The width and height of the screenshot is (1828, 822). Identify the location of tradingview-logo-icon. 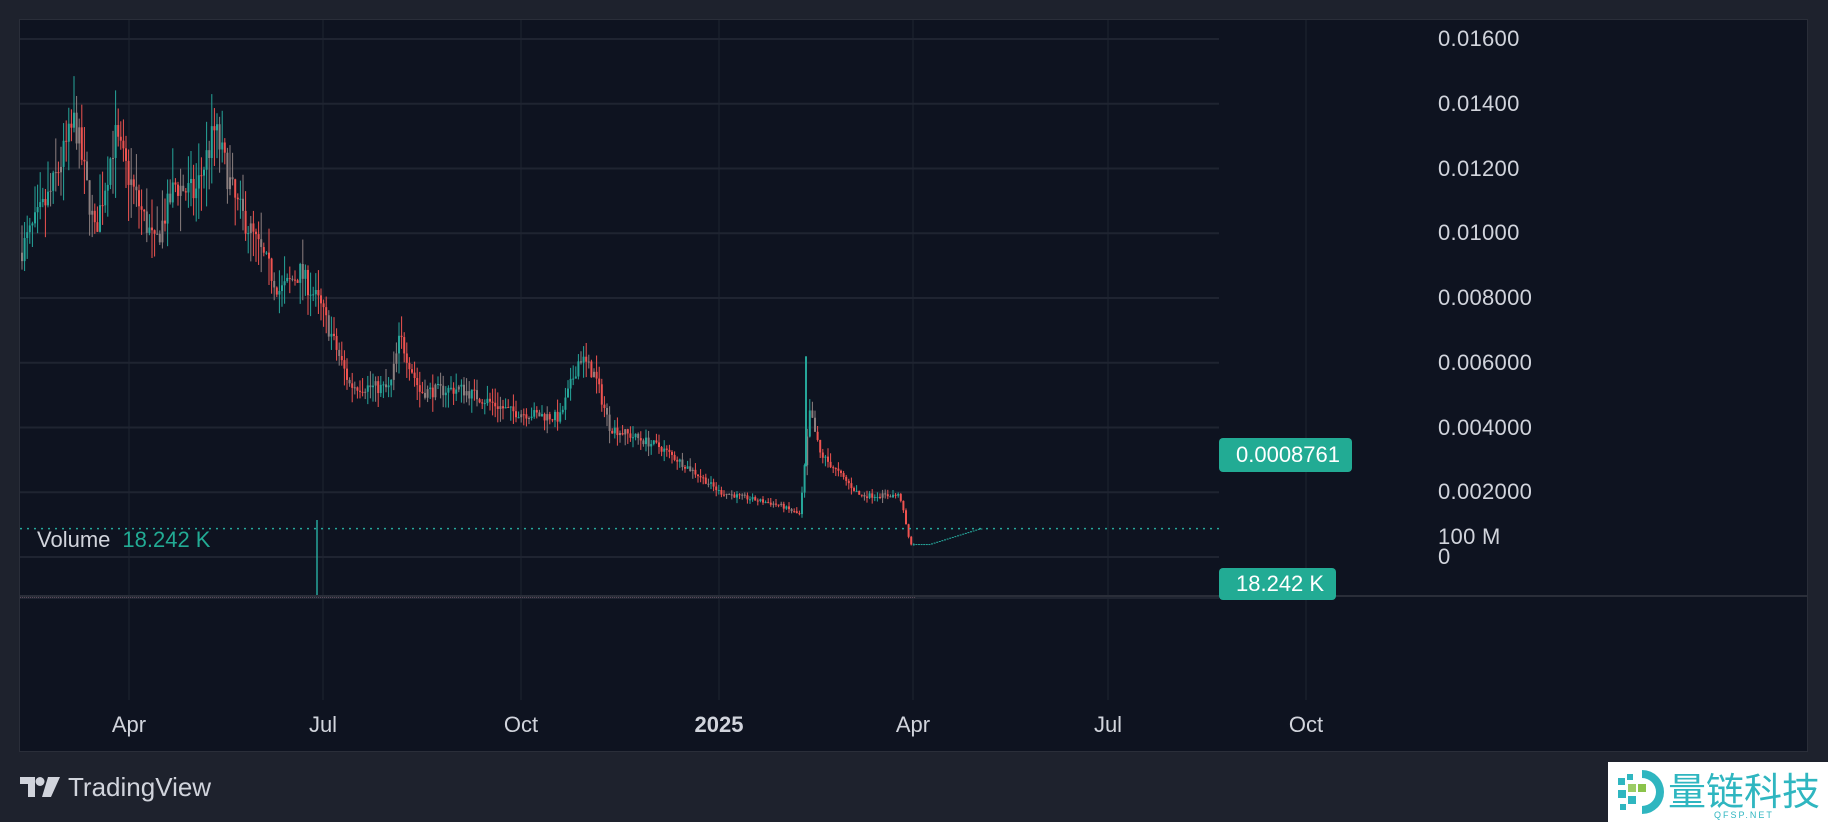
(40, 786).